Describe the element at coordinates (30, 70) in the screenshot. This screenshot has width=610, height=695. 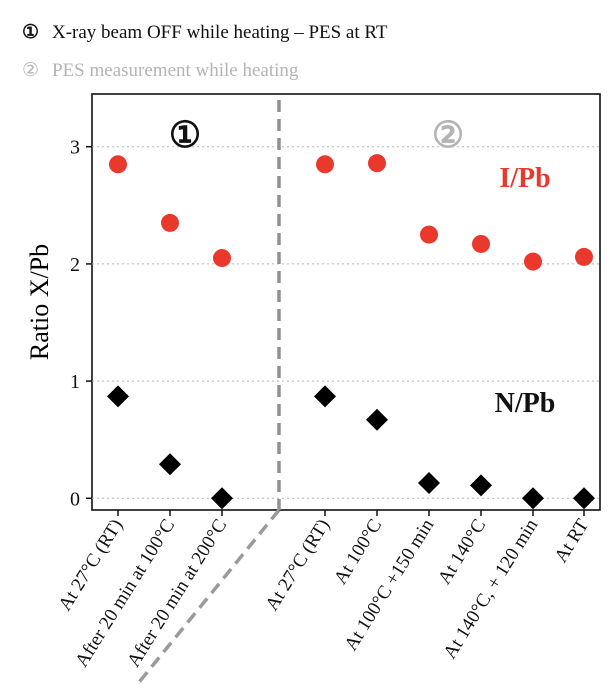
I see `legend-symbol-2: ②` at that location.